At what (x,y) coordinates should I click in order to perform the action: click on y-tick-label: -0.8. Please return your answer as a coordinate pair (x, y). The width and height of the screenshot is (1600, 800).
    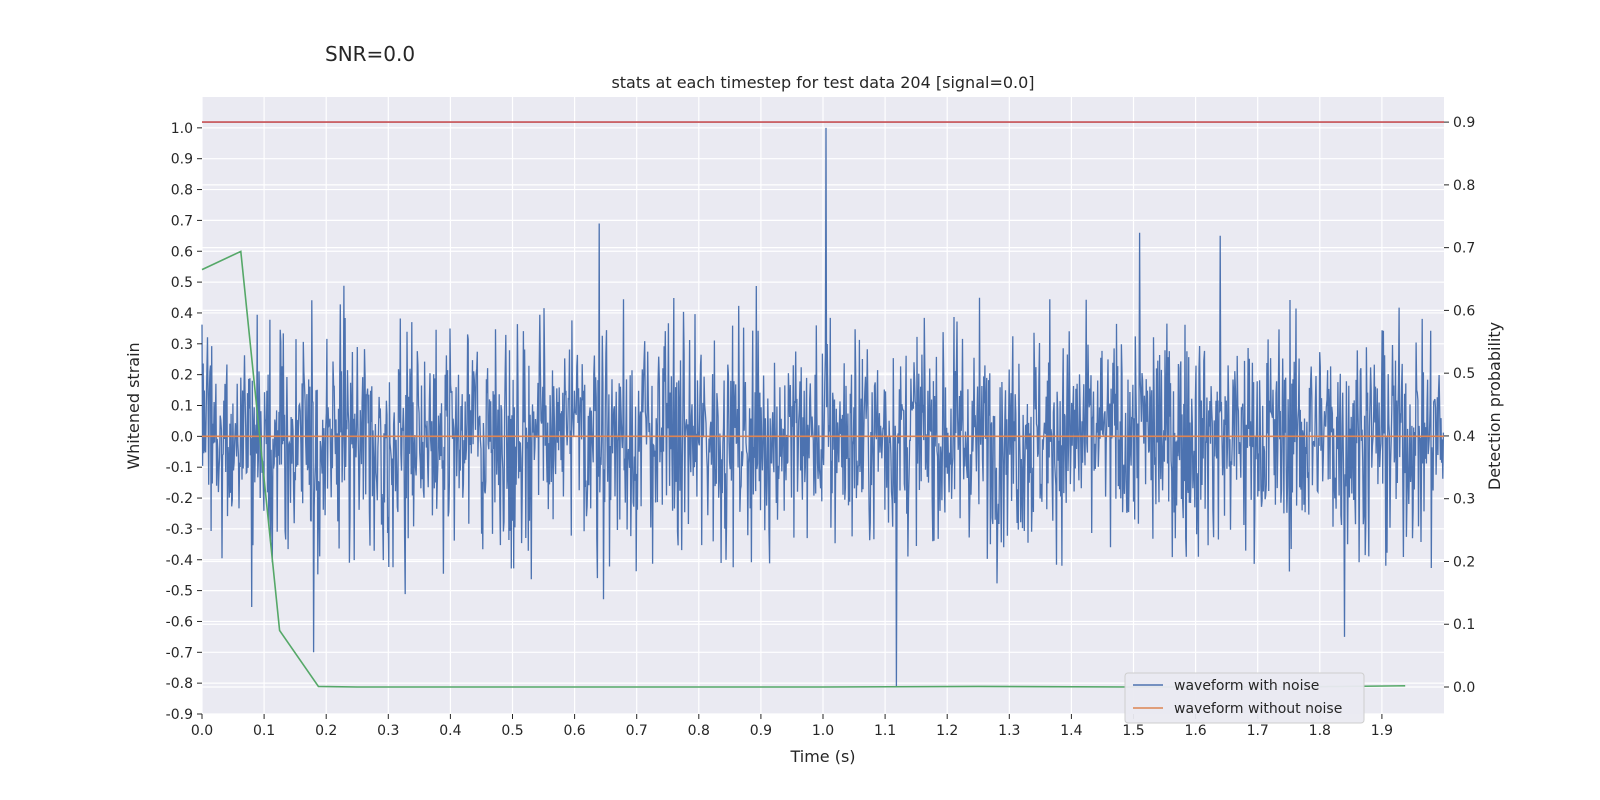
    Looking at the image, I should click on (179, 684).